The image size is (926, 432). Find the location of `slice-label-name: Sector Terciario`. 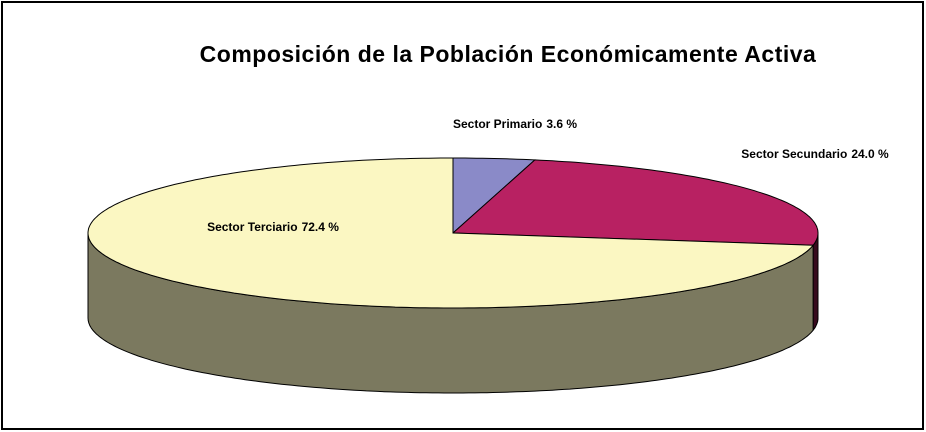

slice-label-name: Sector Terciario is located at coordinates (252, 227).